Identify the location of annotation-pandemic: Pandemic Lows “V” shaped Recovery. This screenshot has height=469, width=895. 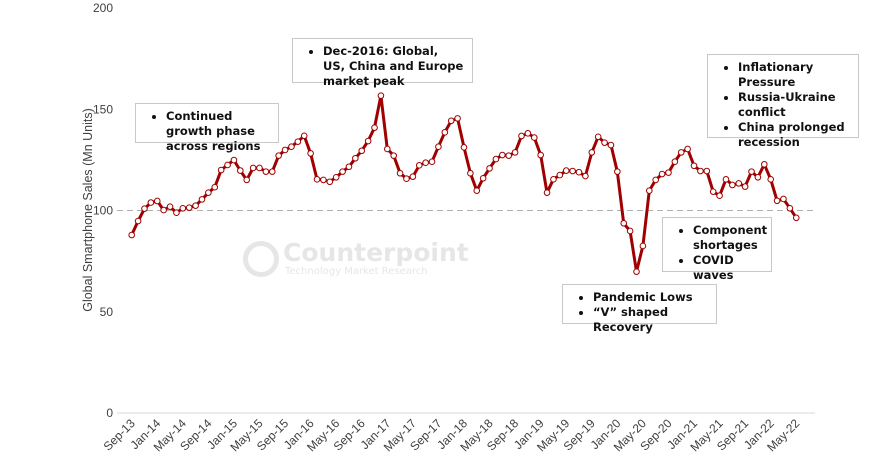
(639, 309).